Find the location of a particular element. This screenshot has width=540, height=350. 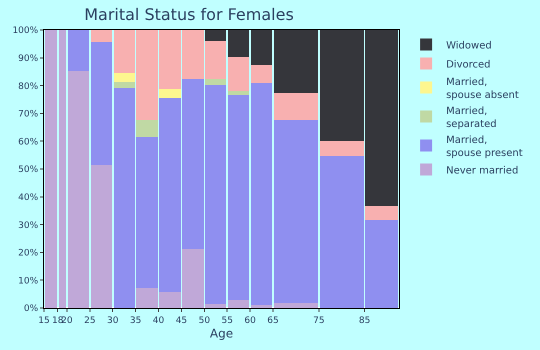

chart-title: Marital Status for Females is located at coordinates (189, 14).